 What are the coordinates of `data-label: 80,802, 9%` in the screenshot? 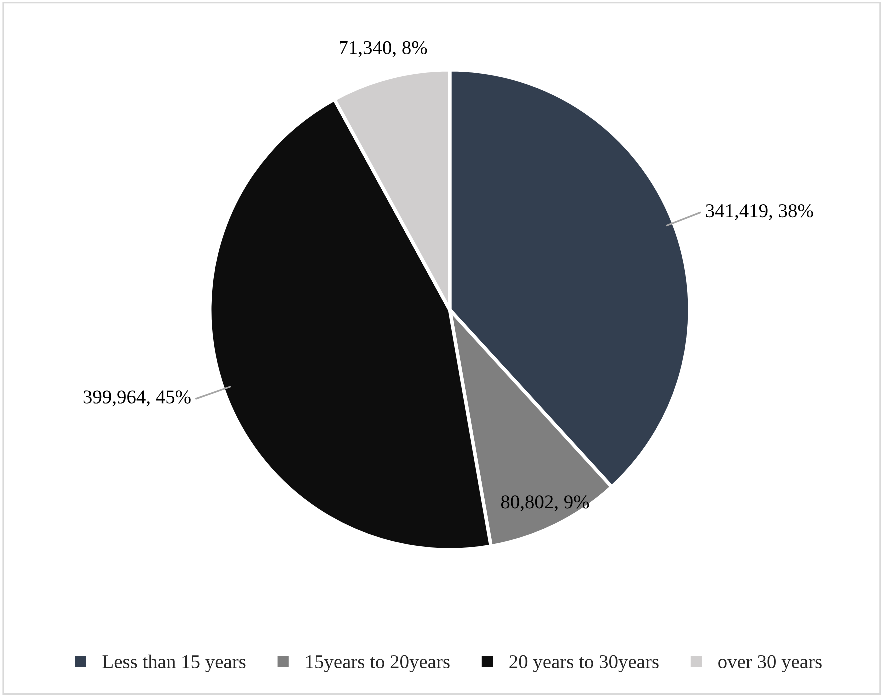 It's located at (545, 504).